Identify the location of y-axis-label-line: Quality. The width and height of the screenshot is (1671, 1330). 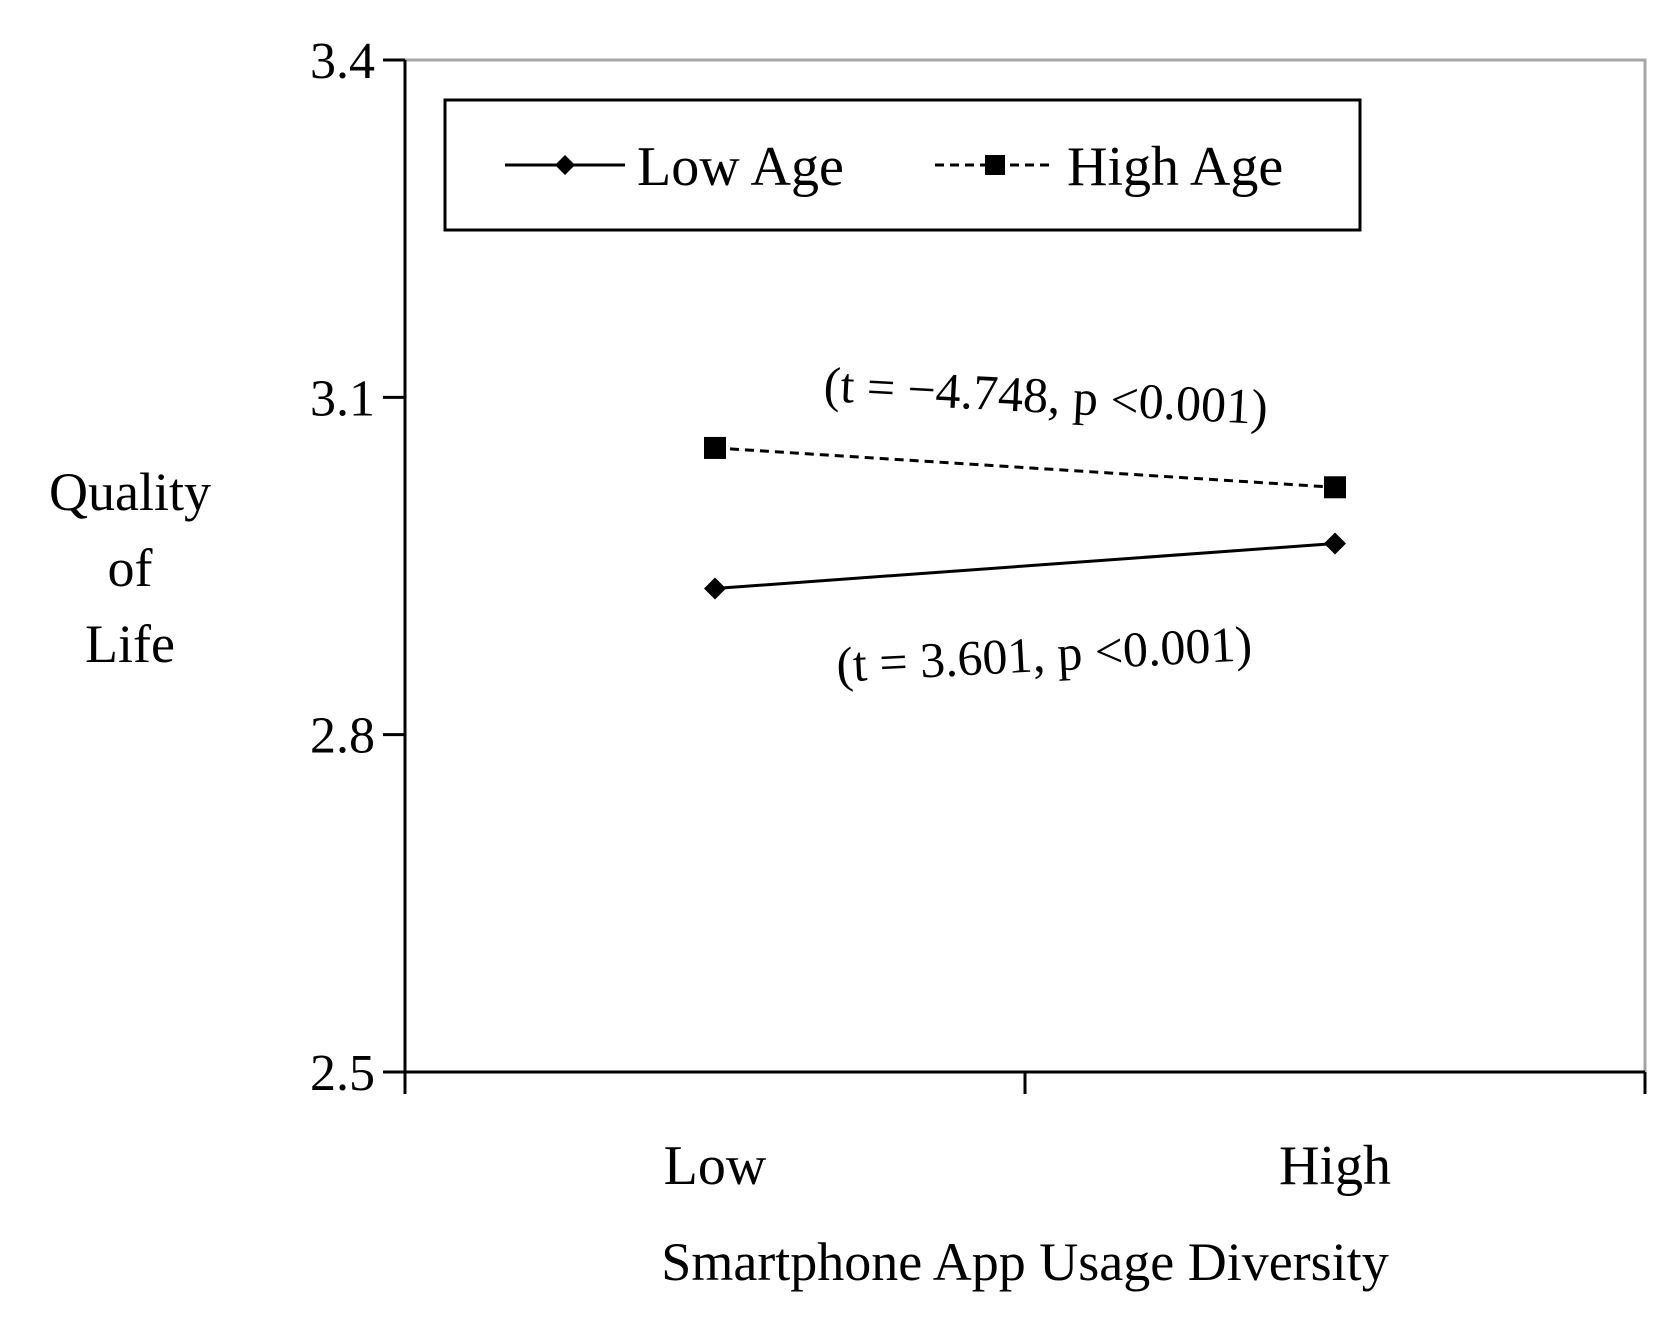
(130, 492).